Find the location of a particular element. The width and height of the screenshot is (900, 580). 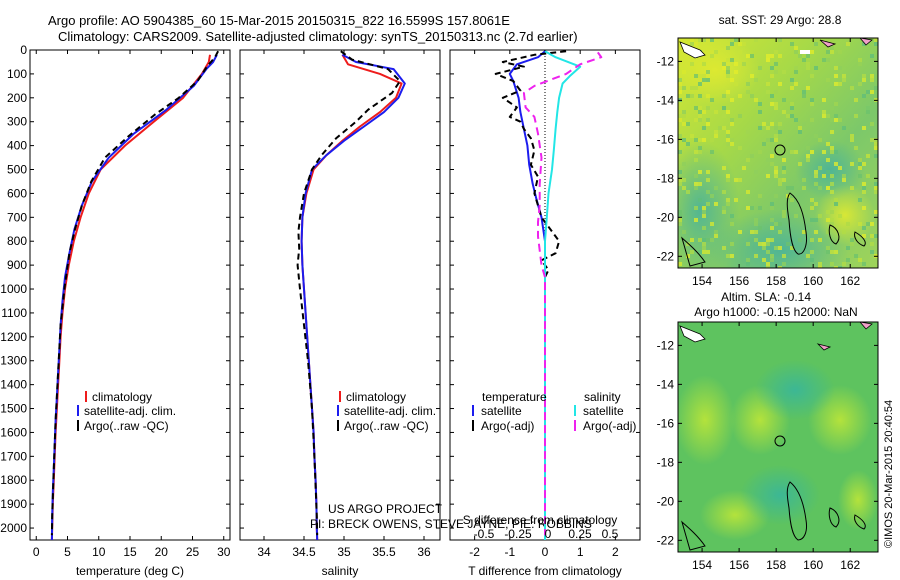

legend-t-argo: Argo(-adj) is located at coordinates (507, 426).